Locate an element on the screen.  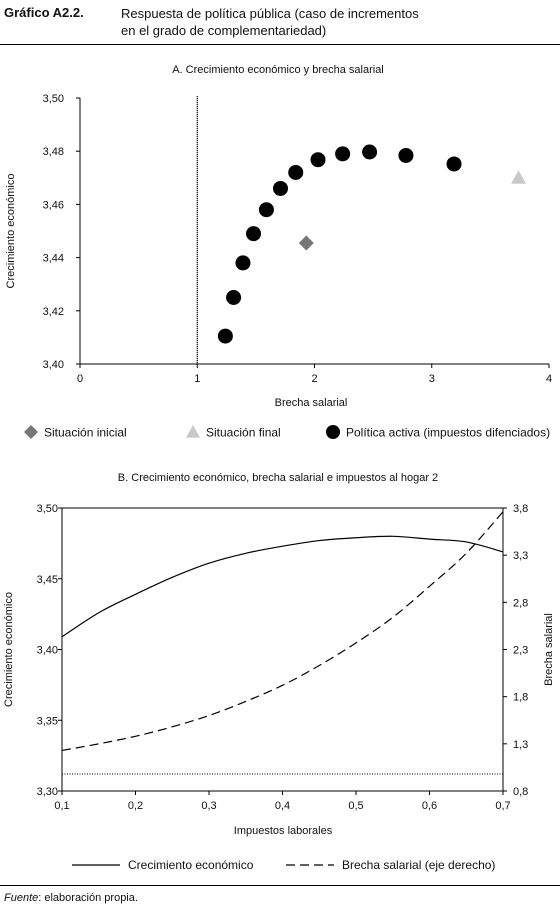
chart-b-y-right-tick-label: 1,3 is located at coordinates (520, 745).